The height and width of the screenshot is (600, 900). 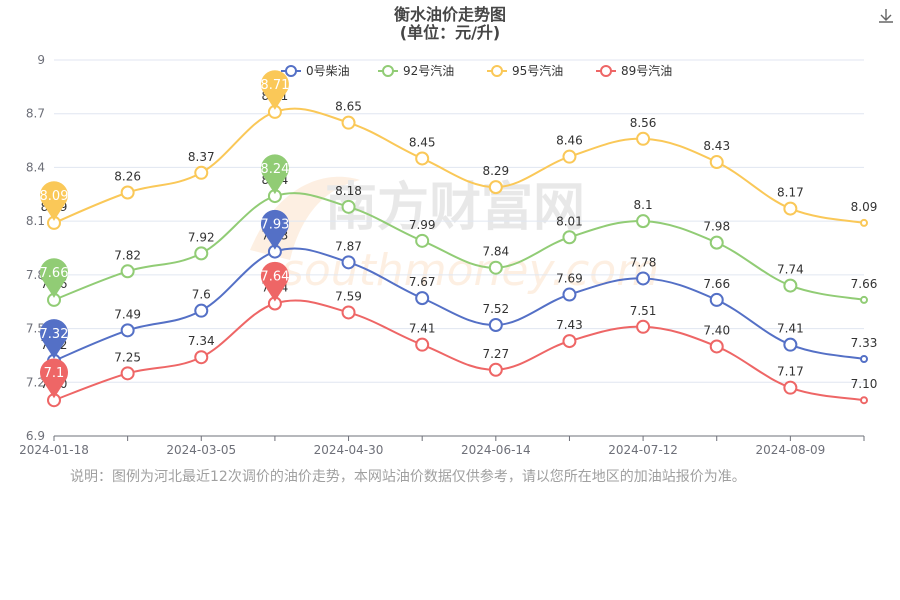 I want to click on data-label: 8.18, so click(x=348, y=191).